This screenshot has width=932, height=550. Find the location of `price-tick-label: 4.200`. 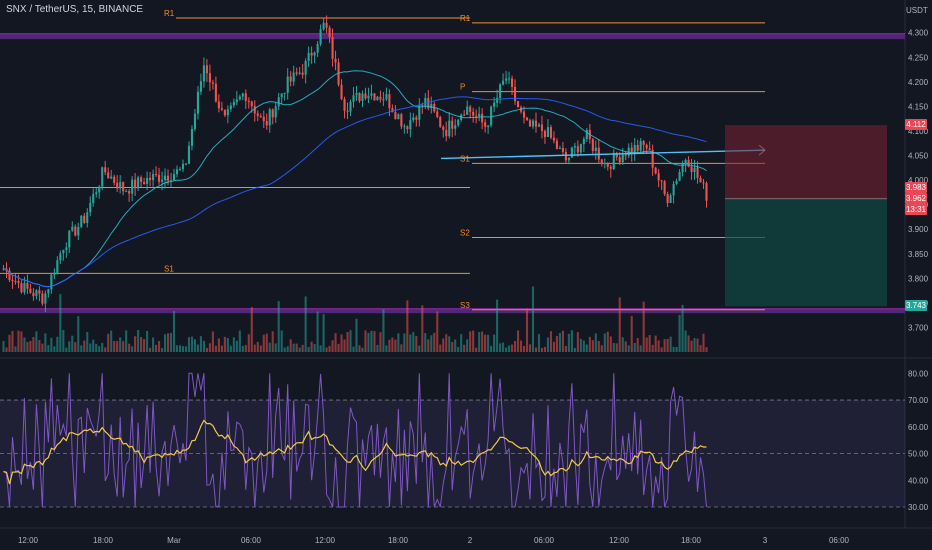

price-tick-label: 4.200 is located at coordinates (918, 82).